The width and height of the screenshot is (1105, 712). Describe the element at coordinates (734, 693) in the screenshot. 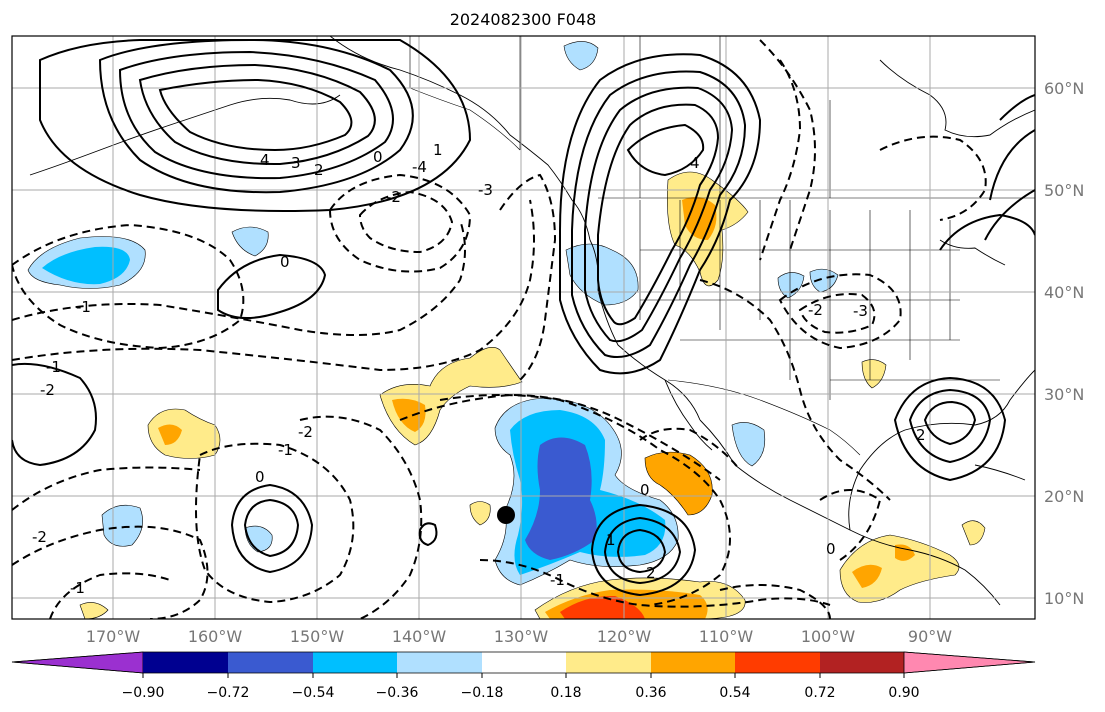

I see `colorbar-label: 0.54` at that location.